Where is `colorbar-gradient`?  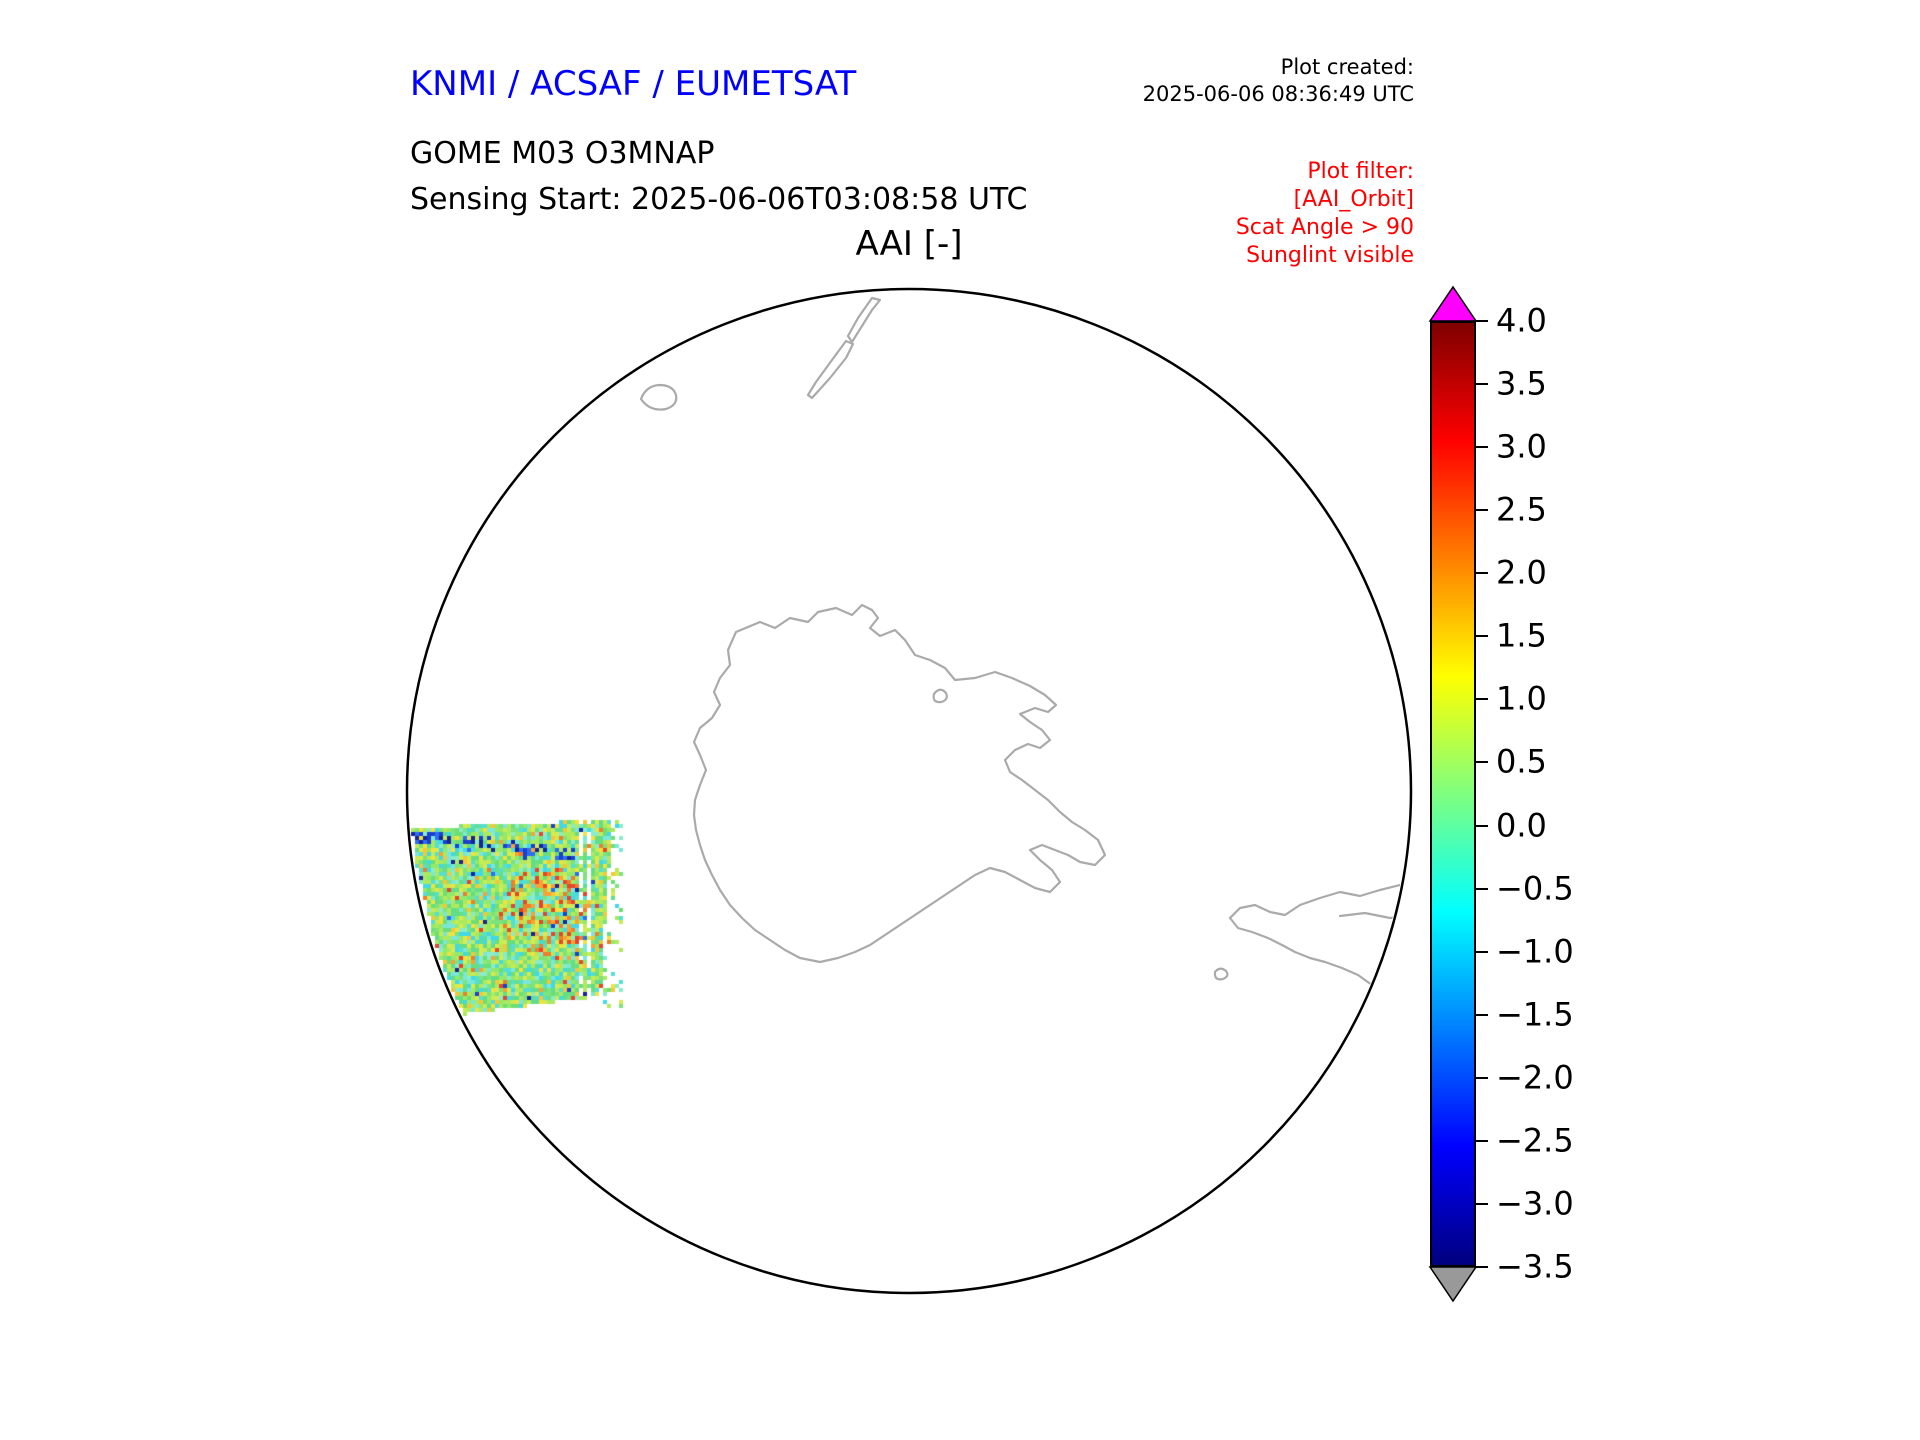 colorbar-gradient is located at coordinates (1453, 794).